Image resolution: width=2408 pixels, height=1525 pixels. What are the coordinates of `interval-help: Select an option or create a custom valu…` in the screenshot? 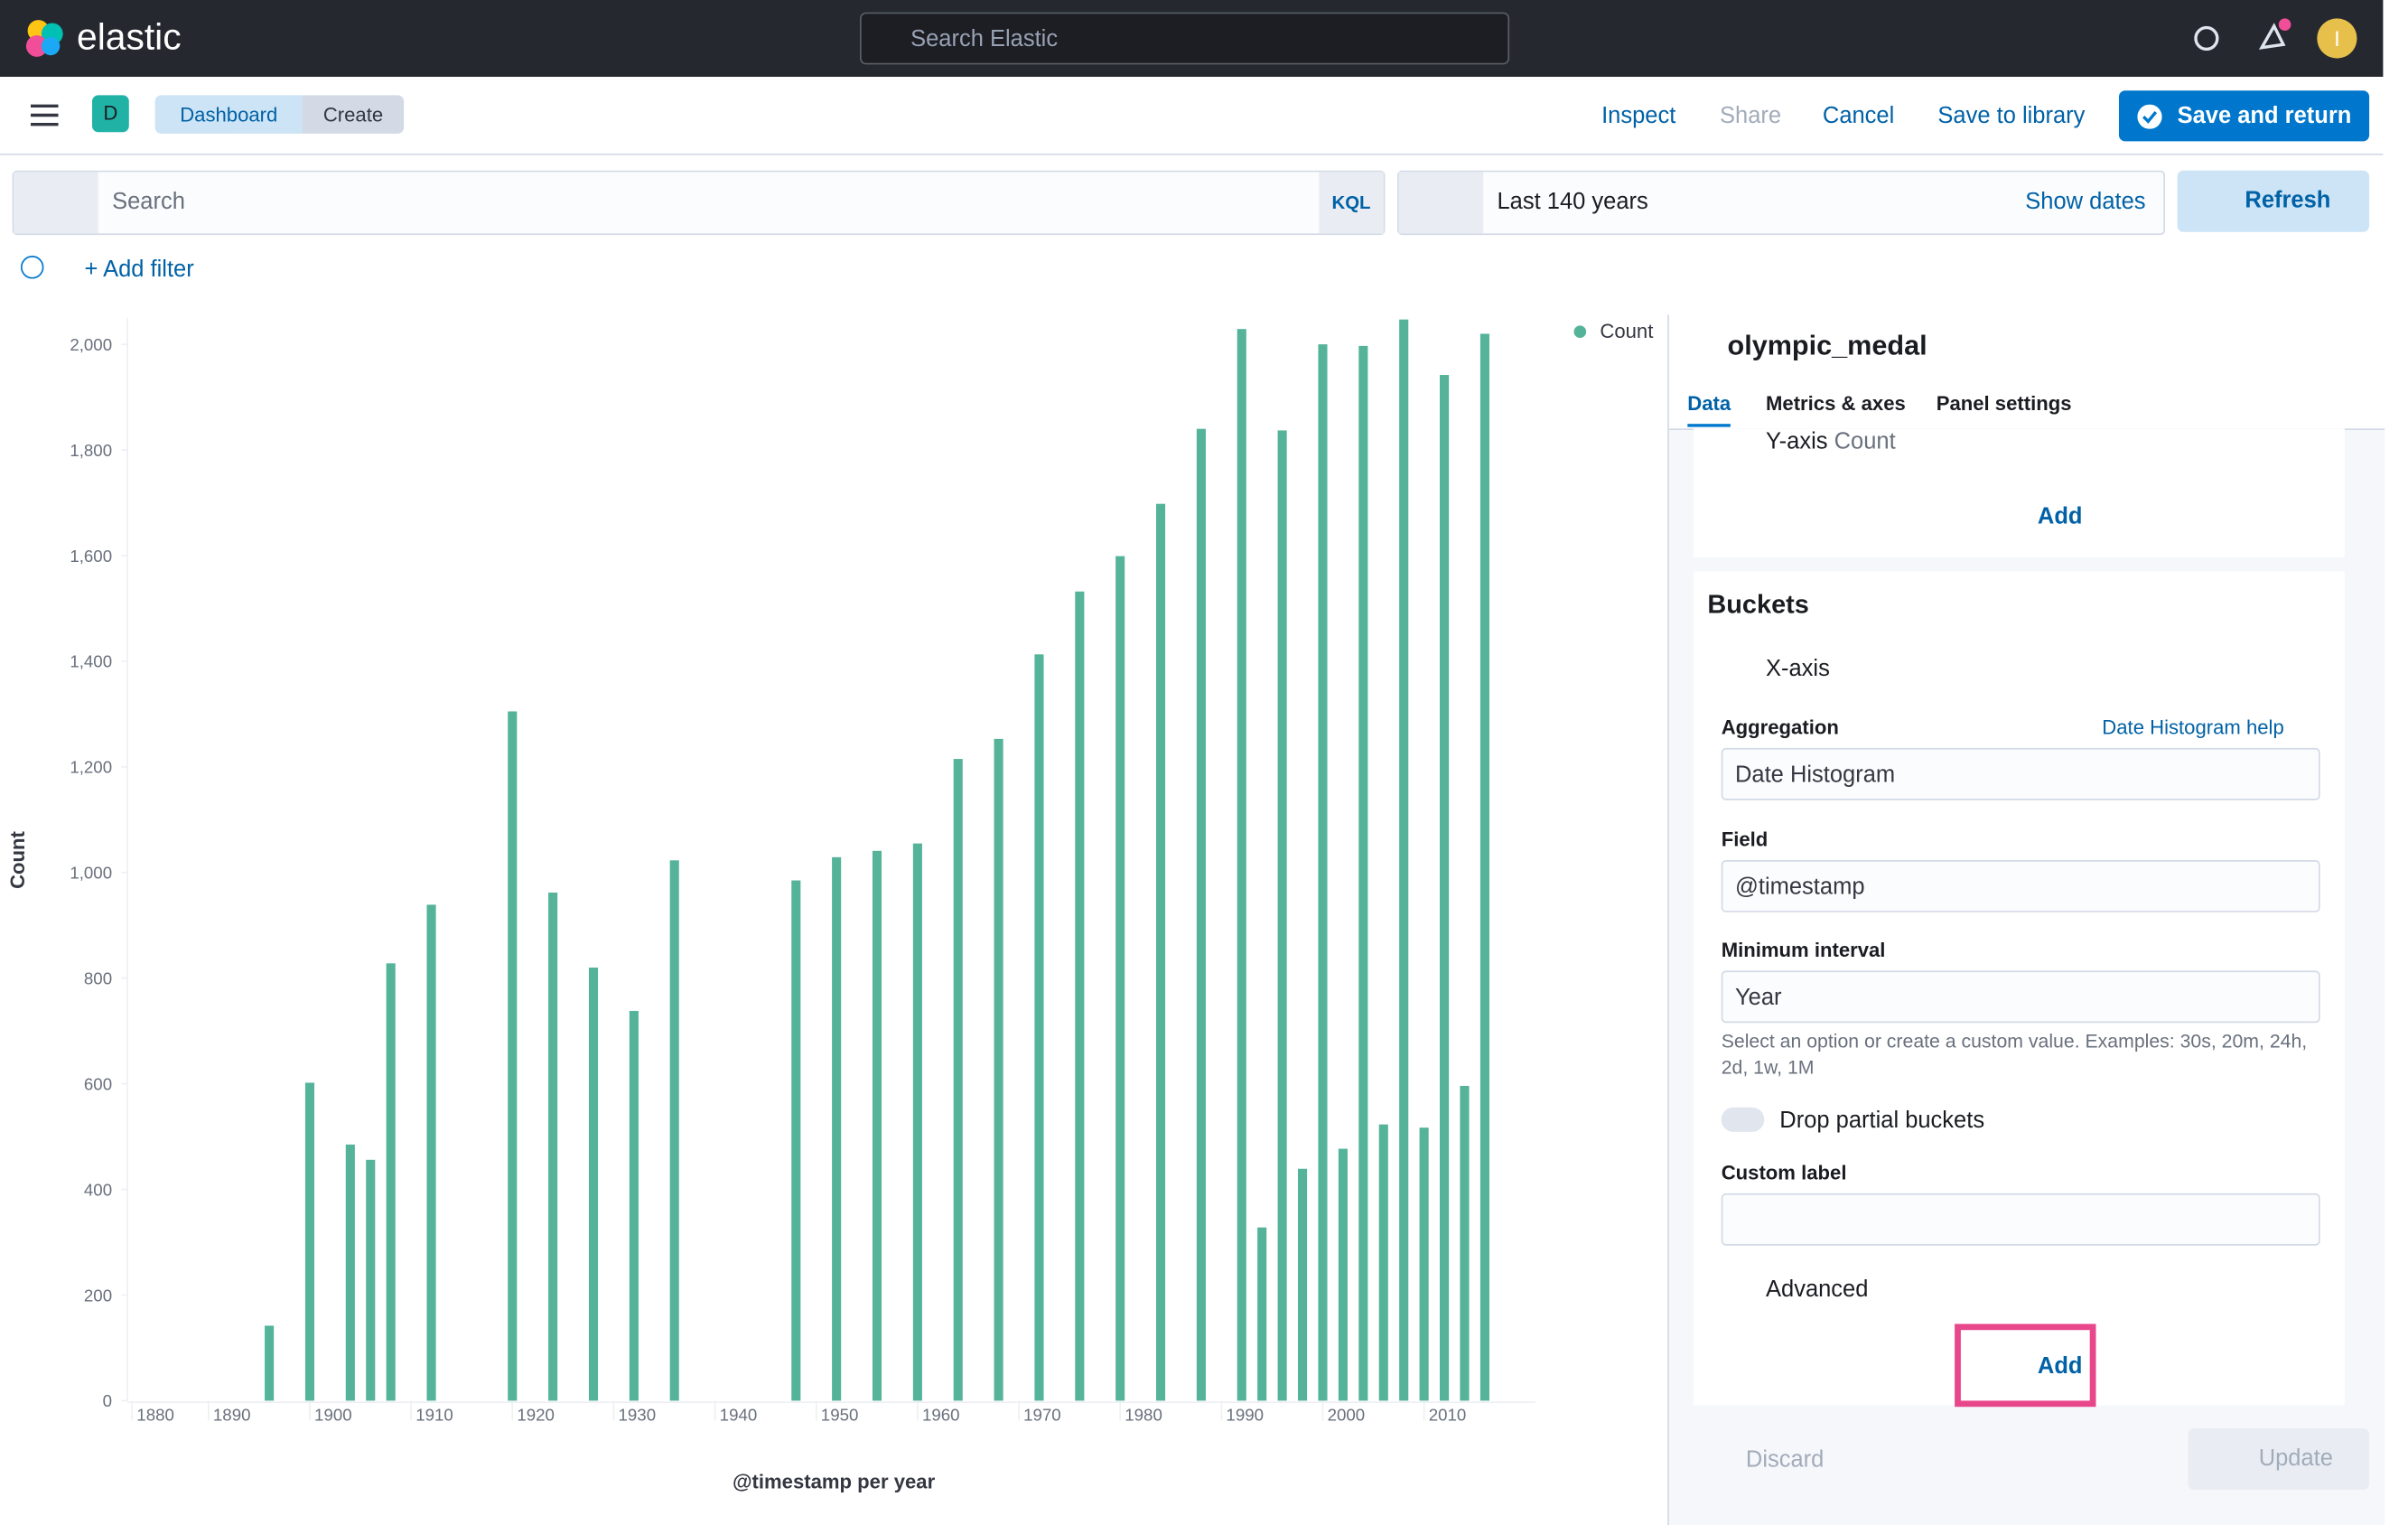 It's located at (2014, 1054).